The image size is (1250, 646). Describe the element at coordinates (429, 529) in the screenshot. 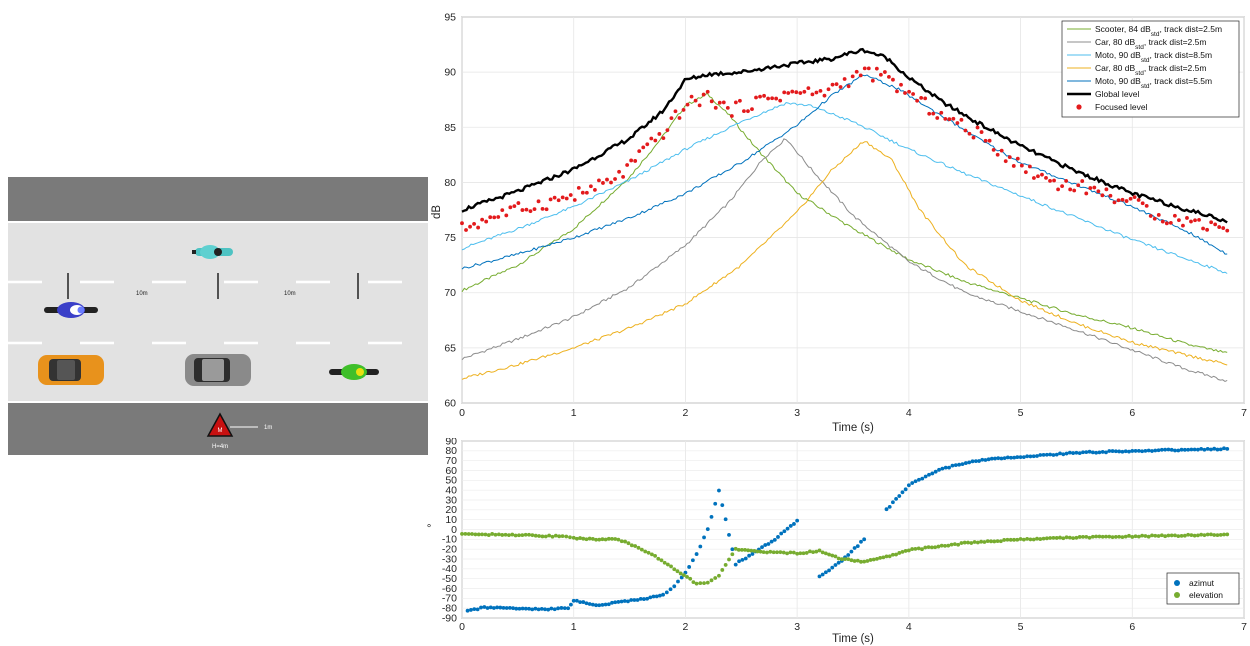

I see `y-axis-label: °` at that location.